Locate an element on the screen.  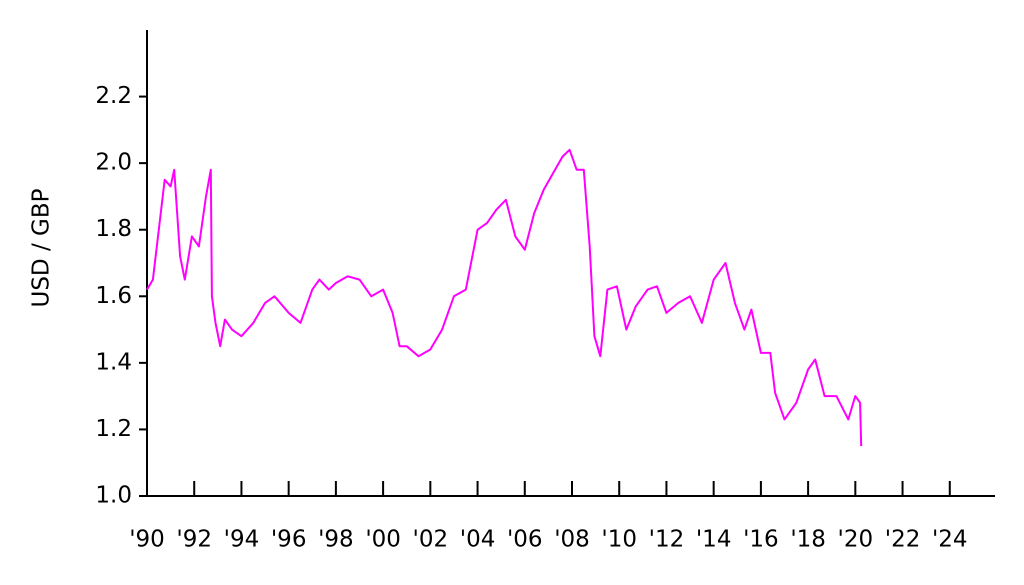
x-tick-label: '00 is located at coordinates (383, 540).